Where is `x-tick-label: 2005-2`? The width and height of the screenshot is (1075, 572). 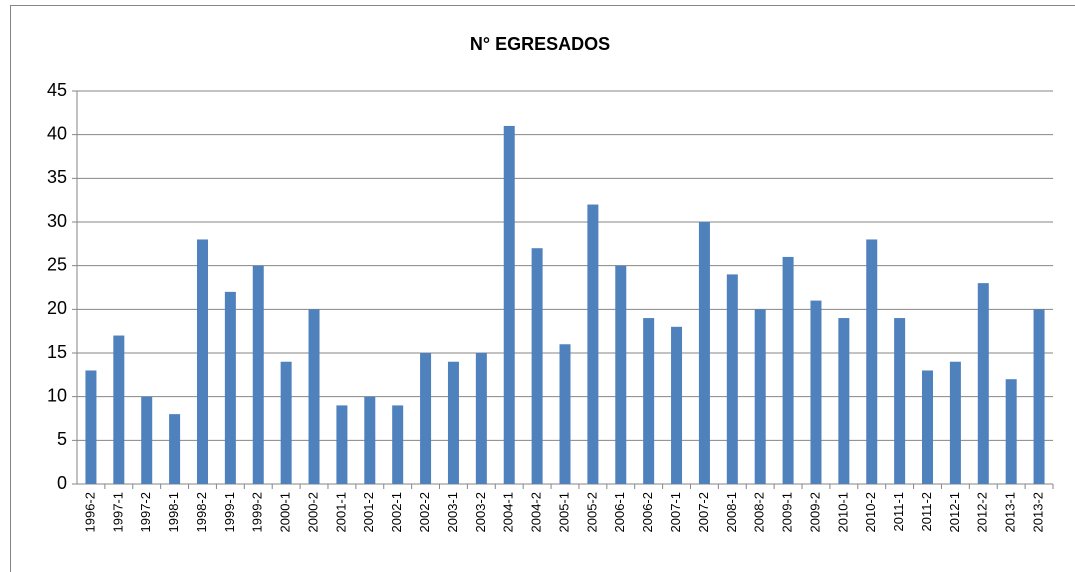
x-tick-label: 2005-2 is located at coordinates (591, 512).